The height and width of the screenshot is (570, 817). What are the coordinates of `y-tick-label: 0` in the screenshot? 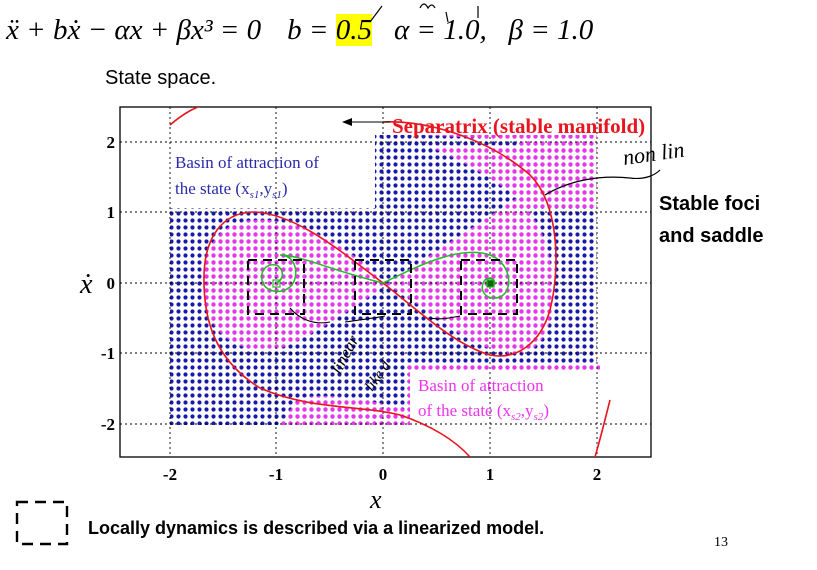 It's located at (111, 283).